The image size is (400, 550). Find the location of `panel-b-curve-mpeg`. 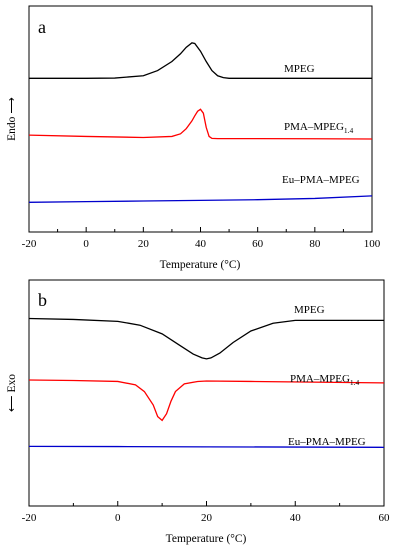

panel-b-curve-mpeg is located at coordinates (206, 338).